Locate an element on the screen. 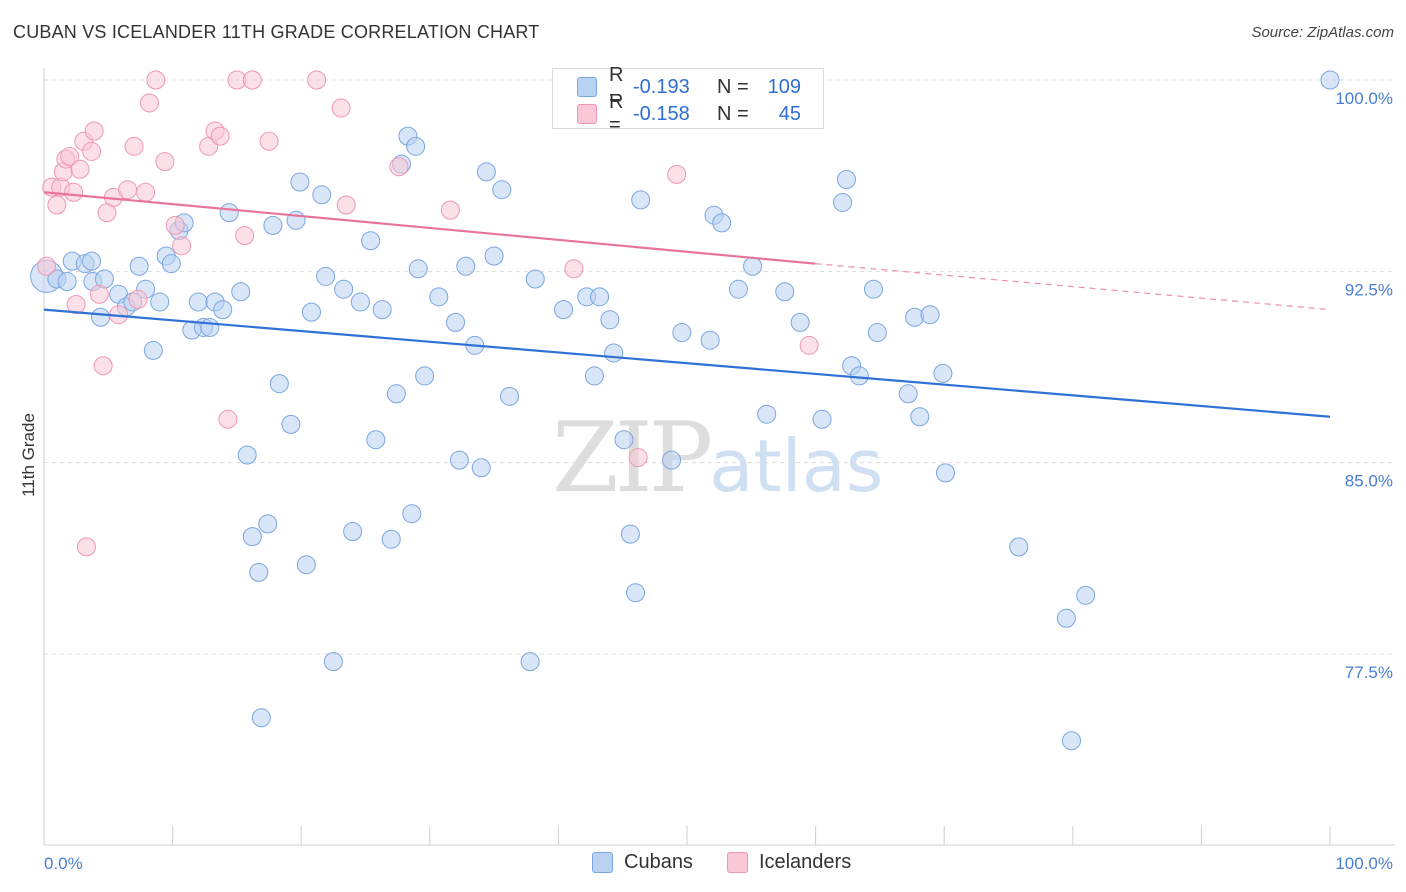 This screenshot has width=1406, height=892. r-label: R = is located at coordinates (616, 113).